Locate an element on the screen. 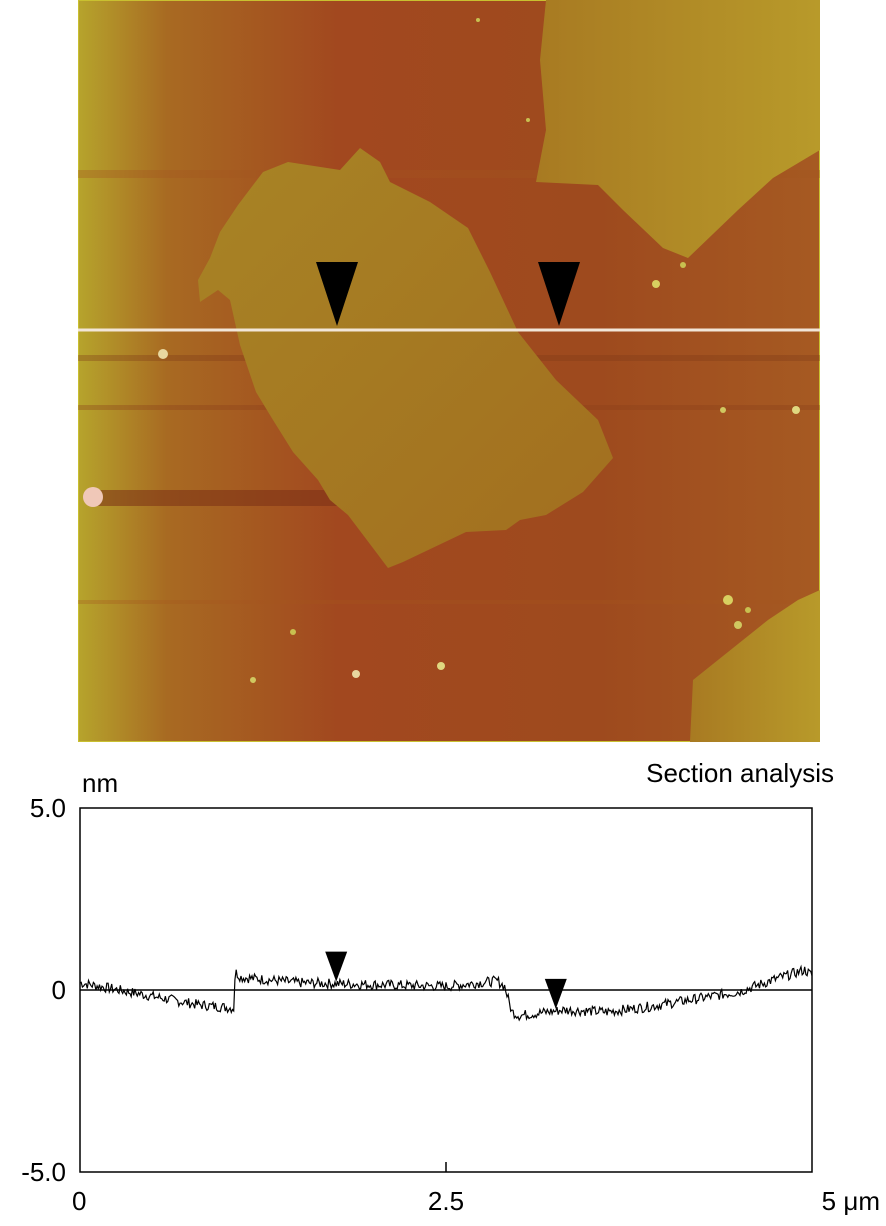 The height and width of the screenshot is (1226, 886). y-tick-label-2: -5.0 is located at coordinates (43, 1172).